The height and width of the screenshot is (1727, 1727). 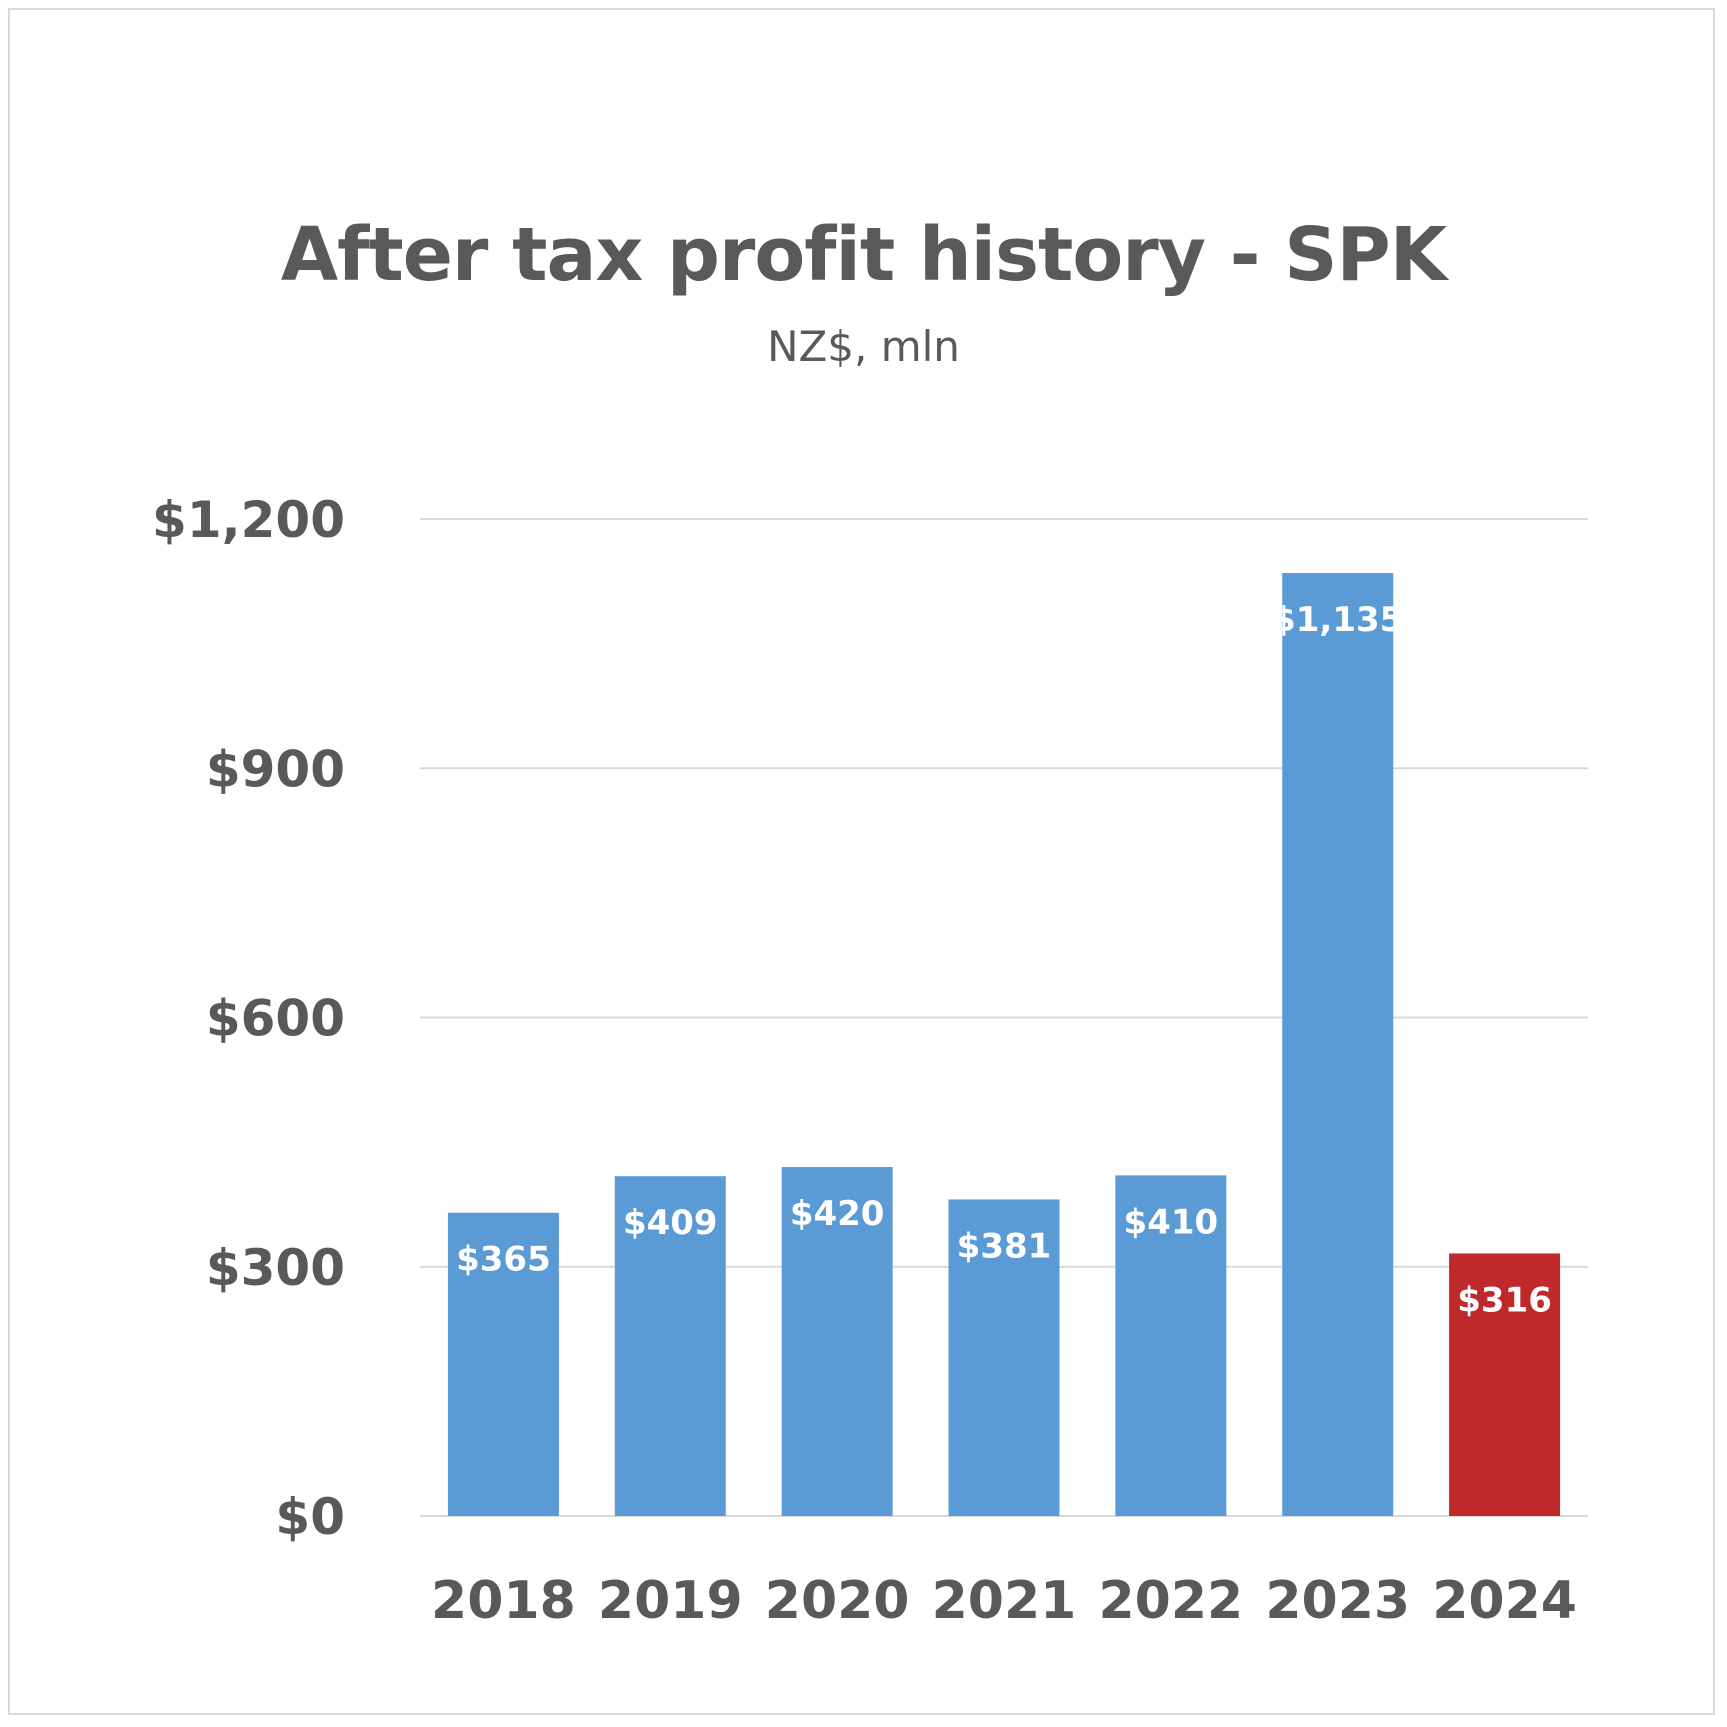 I want to click on x-tick-label: 2019, so click(x=670, y=1601).